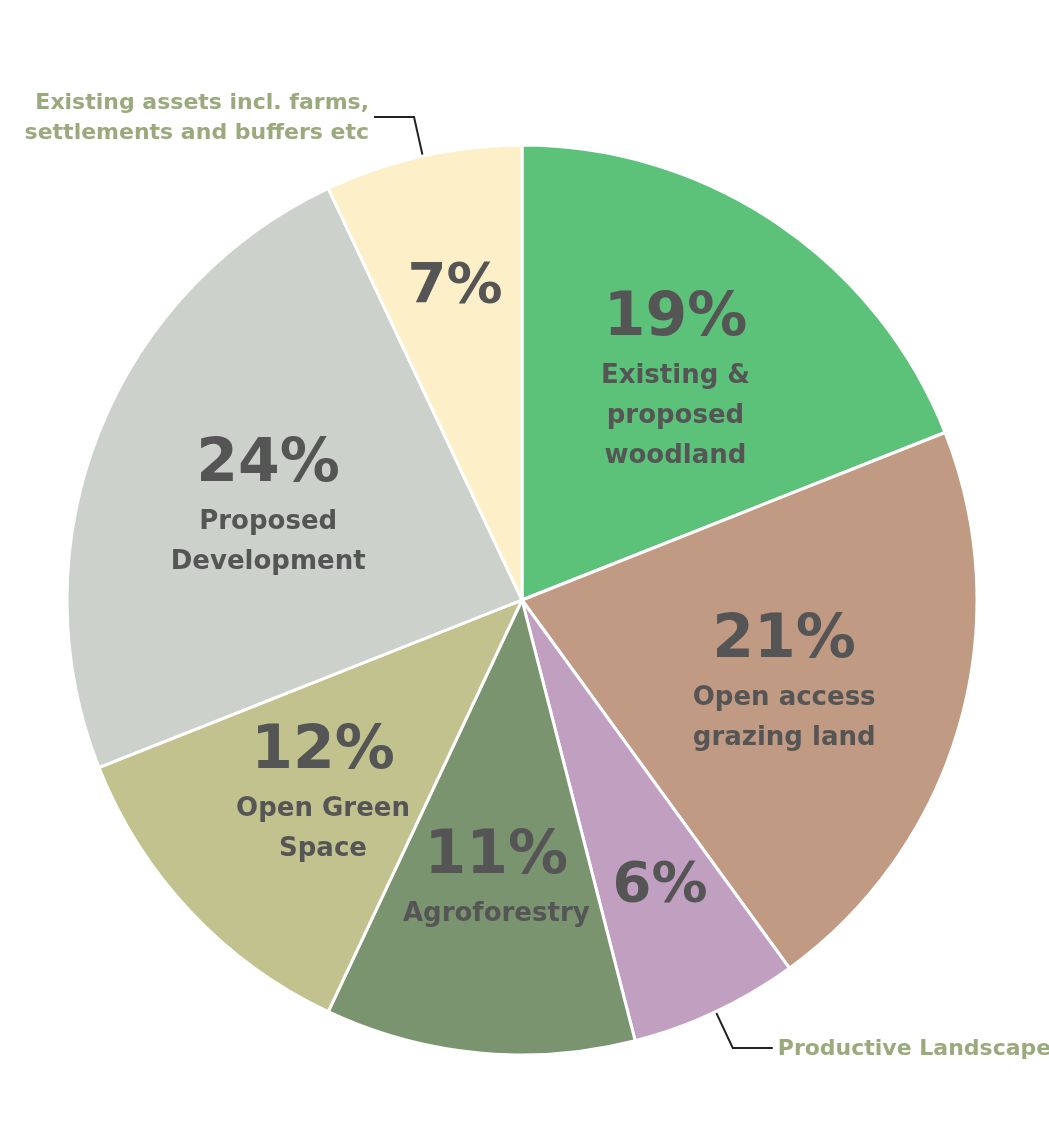  Describe the element at coordinates (268, 459) in the screenshot. I see `data-label: 24%` at that location.